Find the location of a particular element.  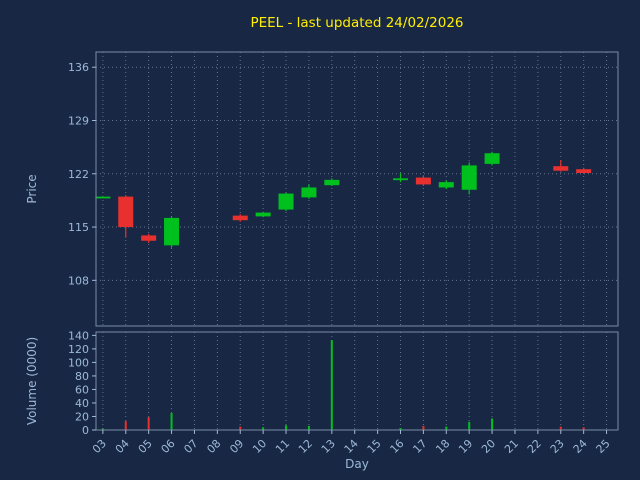

price-axis-label: Price is located at coordinates (32, 188).